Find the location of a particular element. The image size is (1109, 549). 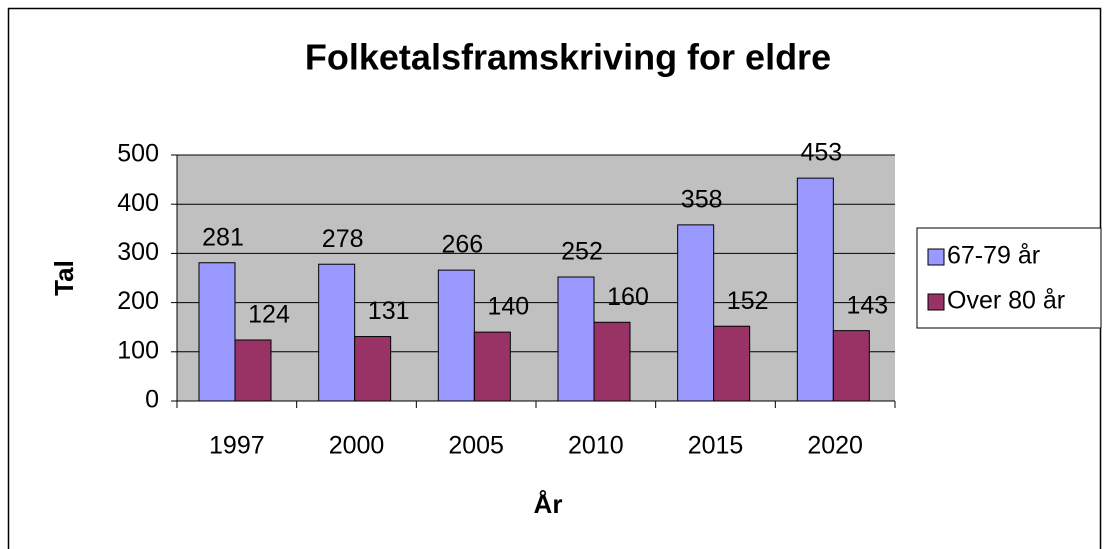

x-tick-label: 2020 is located at coordinates (835, 446).